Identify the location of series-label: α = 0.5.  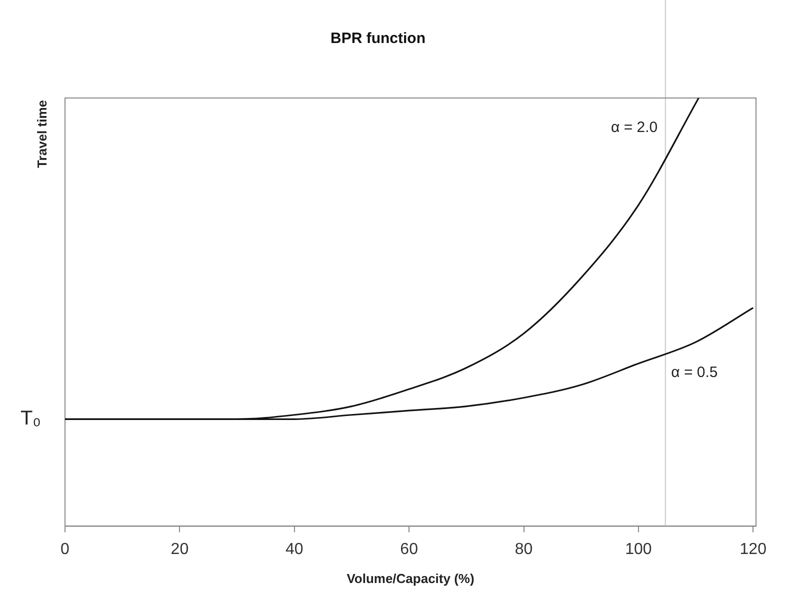
(694, 372).